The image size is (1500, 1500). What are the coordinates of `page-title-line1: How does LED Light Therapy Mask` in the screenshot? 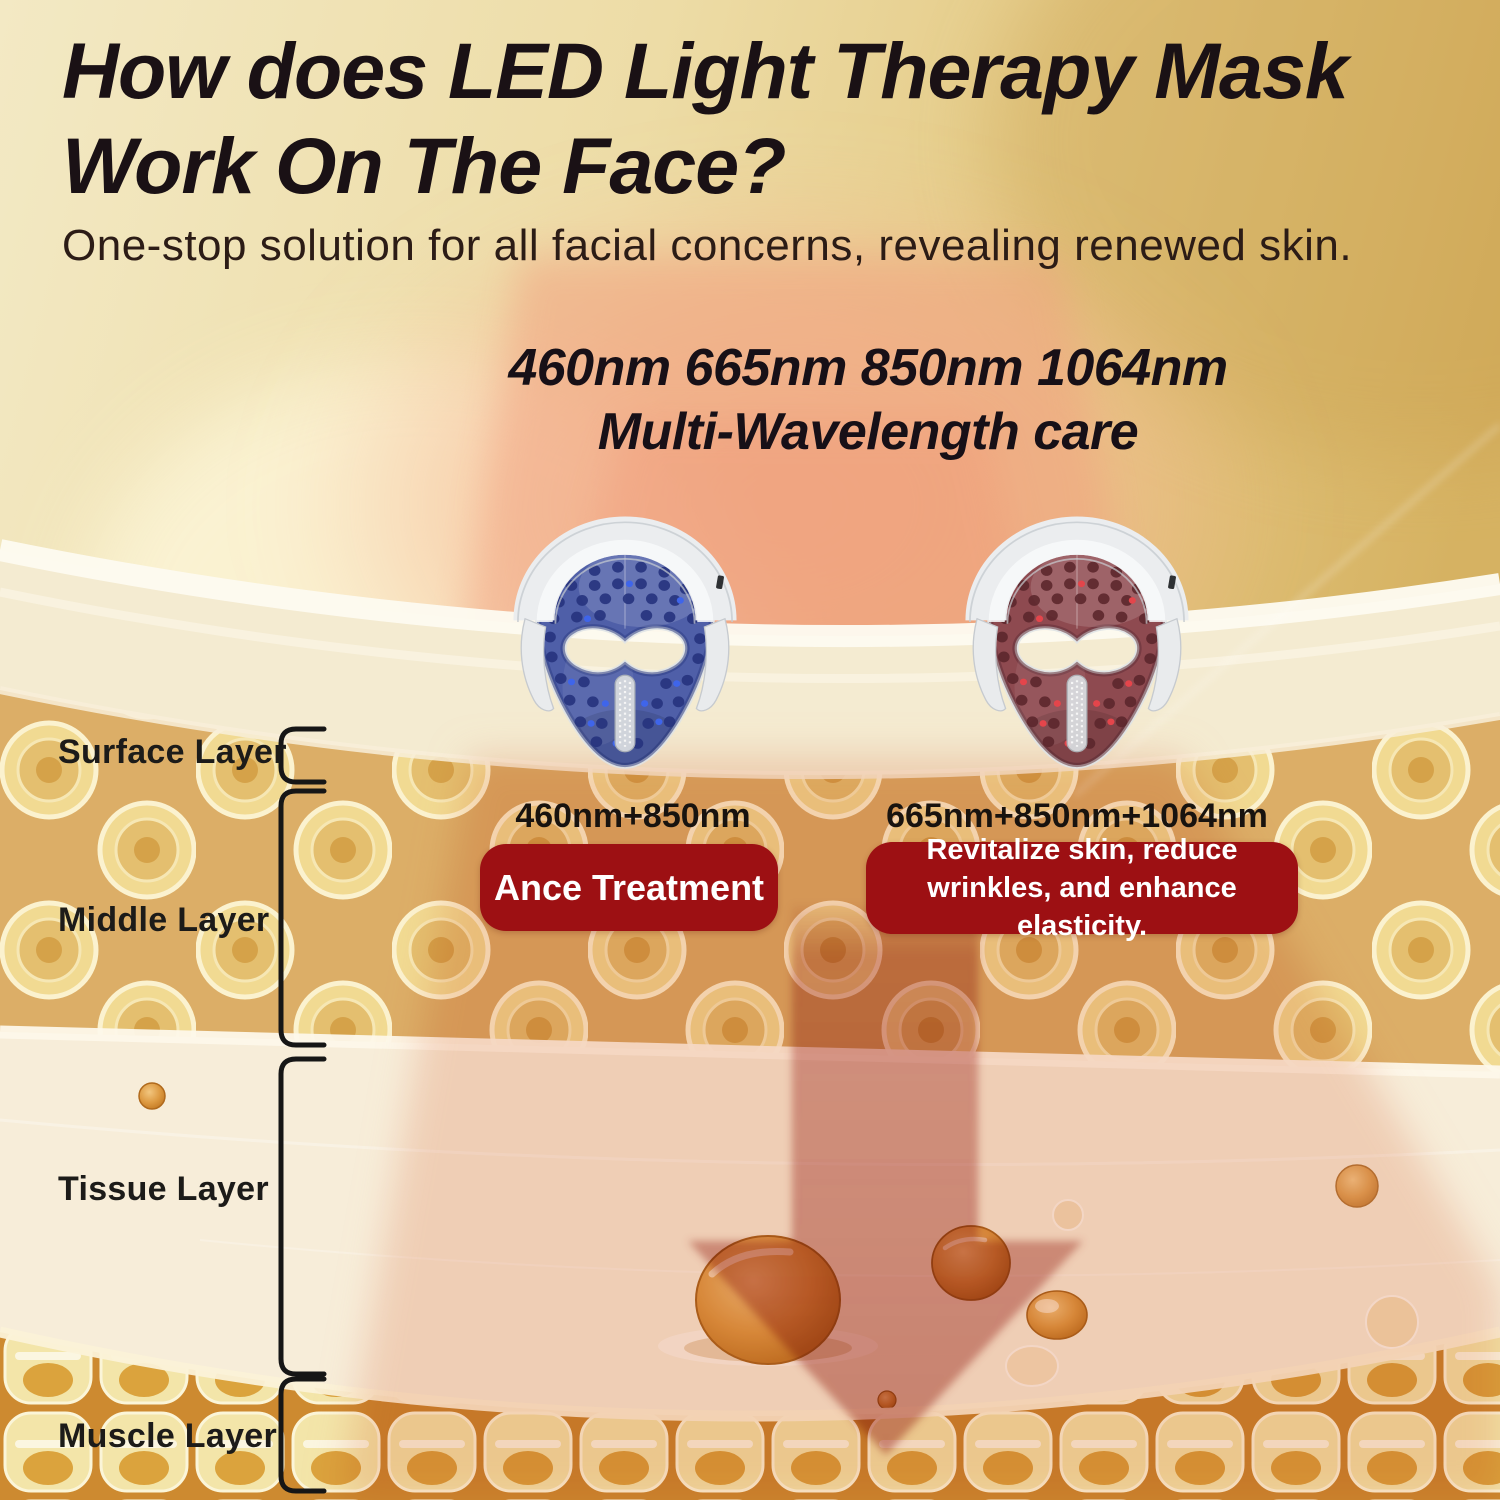 It's located at (705, 70).